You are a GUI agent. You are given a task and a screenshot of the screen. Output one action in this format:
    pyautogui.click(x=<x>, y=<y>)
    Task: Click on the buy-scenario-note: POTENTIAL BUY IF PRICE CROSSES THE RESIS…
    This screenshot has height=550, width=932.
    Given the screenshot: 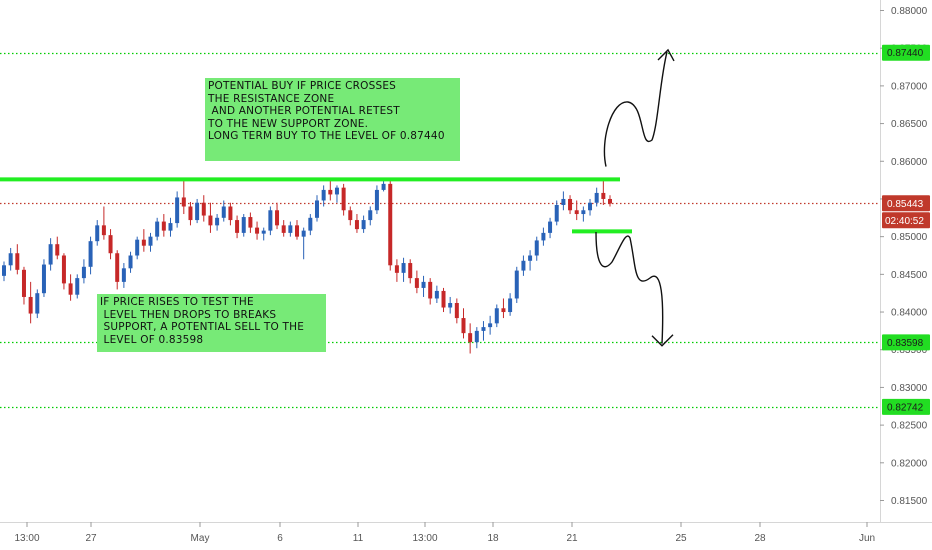 What is the action you would take?
    pyautogui.click(x=332, y=119)
    